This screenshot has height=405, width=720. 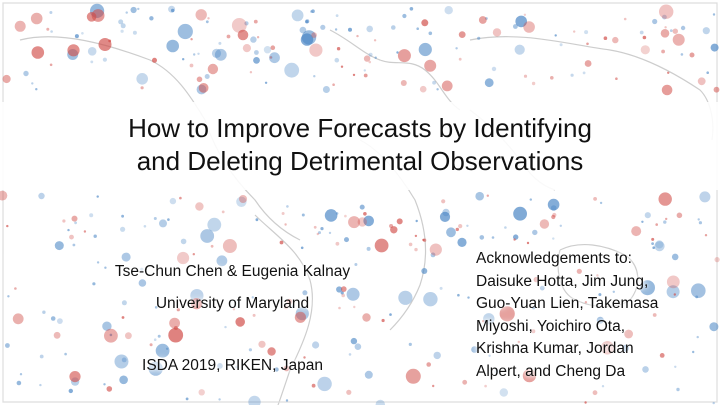 I want to click on author-affiliation: University of Maryland, so click(x=232, y=303).